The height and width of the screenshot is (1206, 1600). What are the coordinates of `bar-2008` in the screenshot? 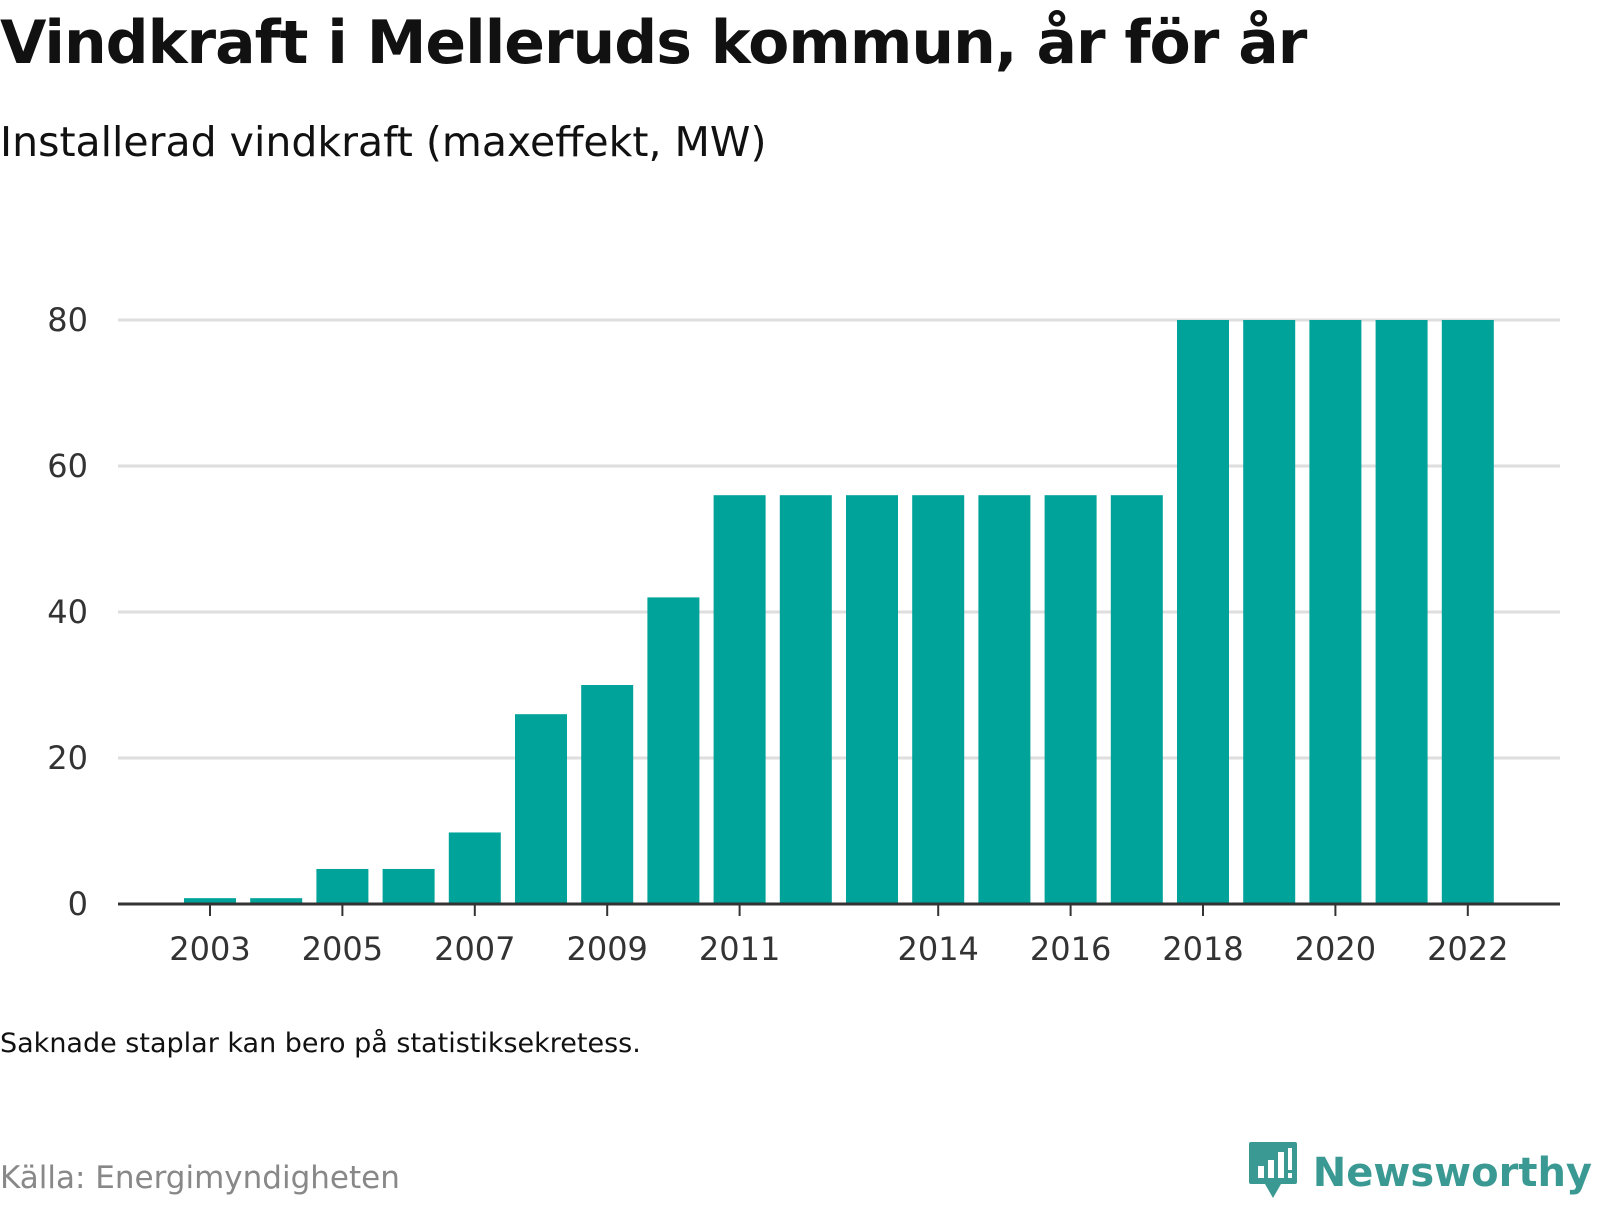 It's located at (541, 809).